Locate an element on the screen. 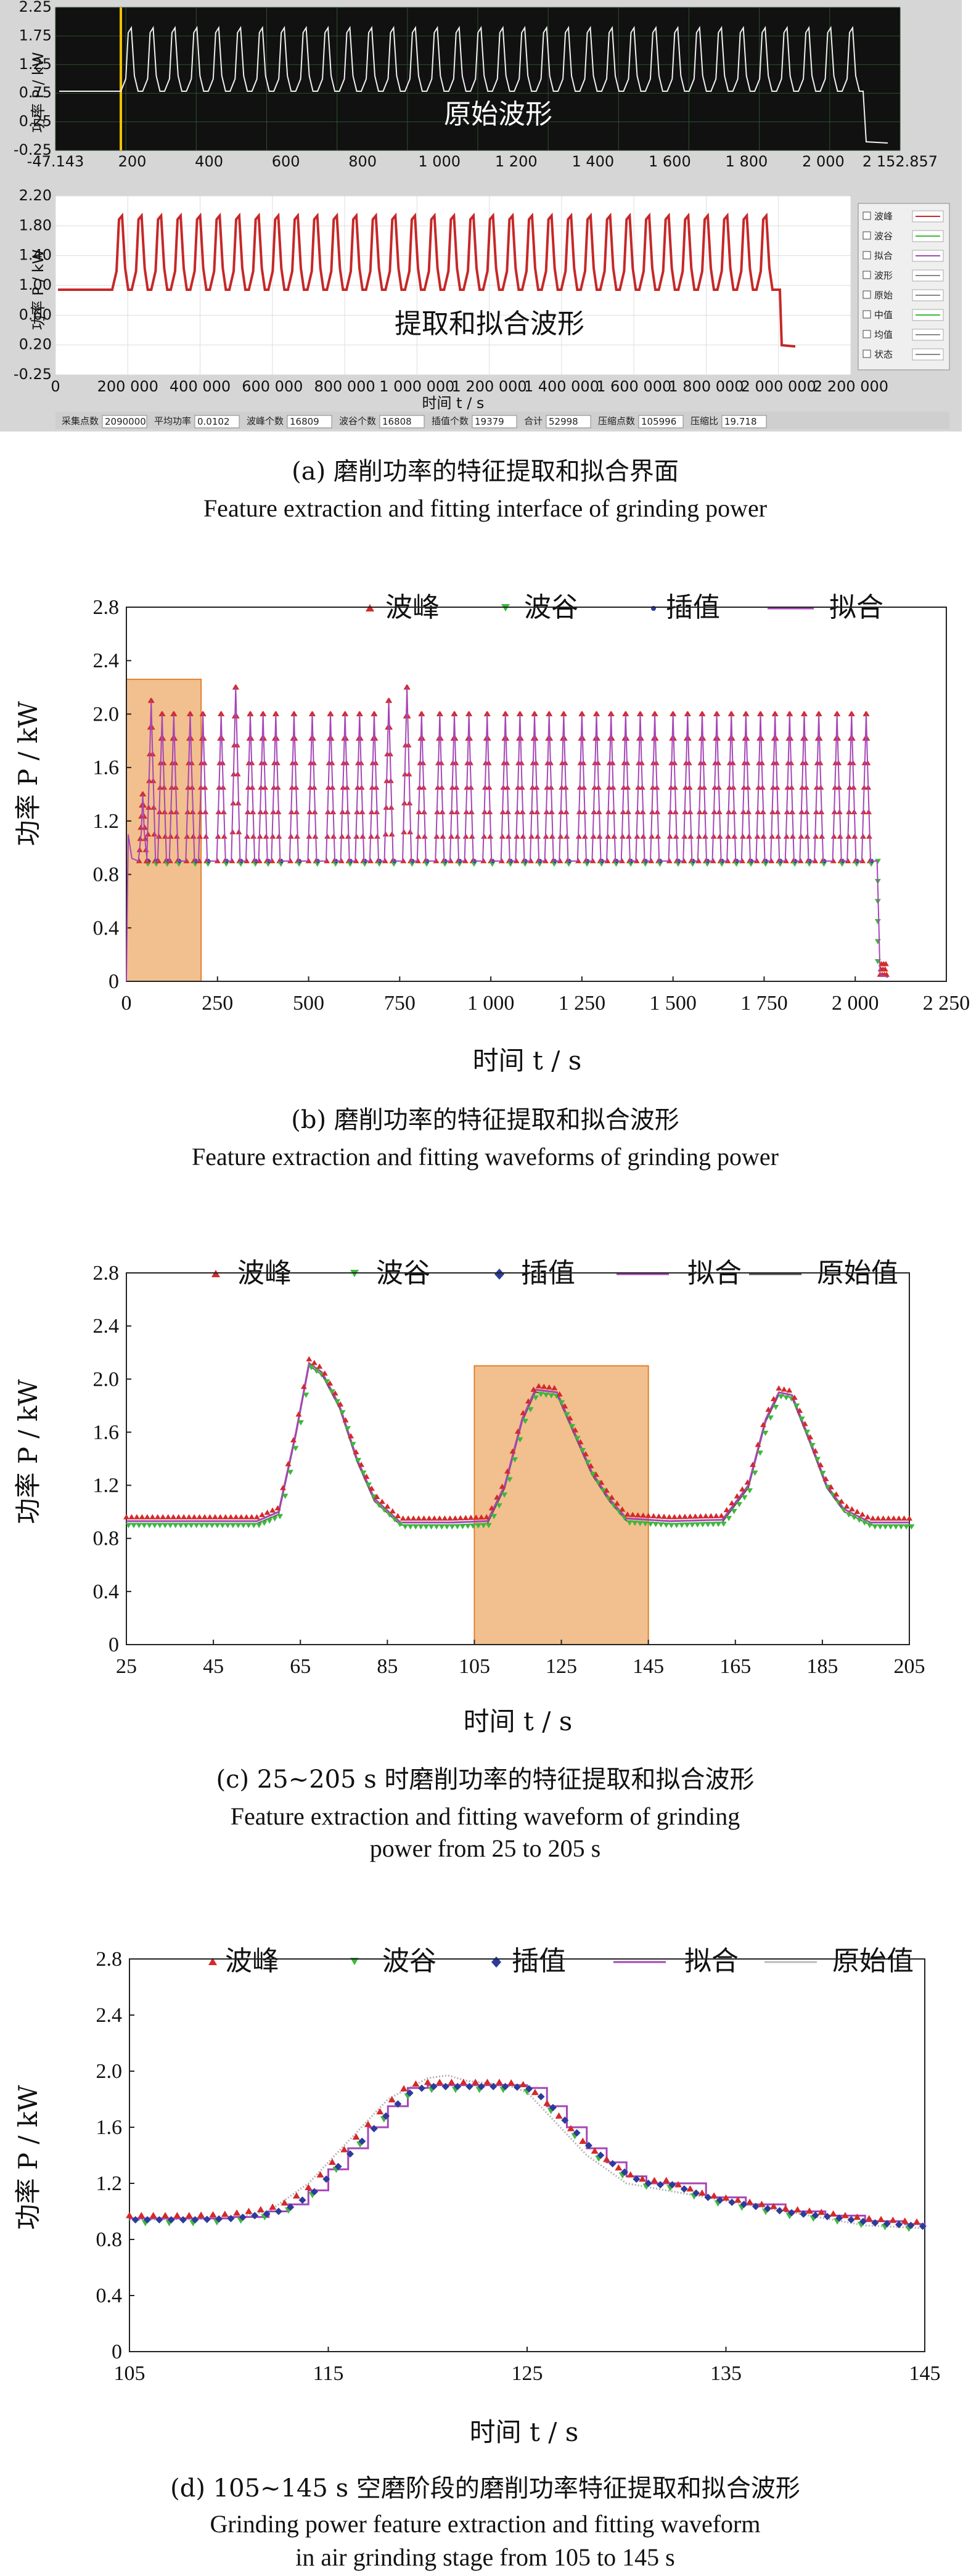 The width and height of the screenshot is (971, 2576). top-xtick-label: 1 600 is located at coordinates (670, 161).